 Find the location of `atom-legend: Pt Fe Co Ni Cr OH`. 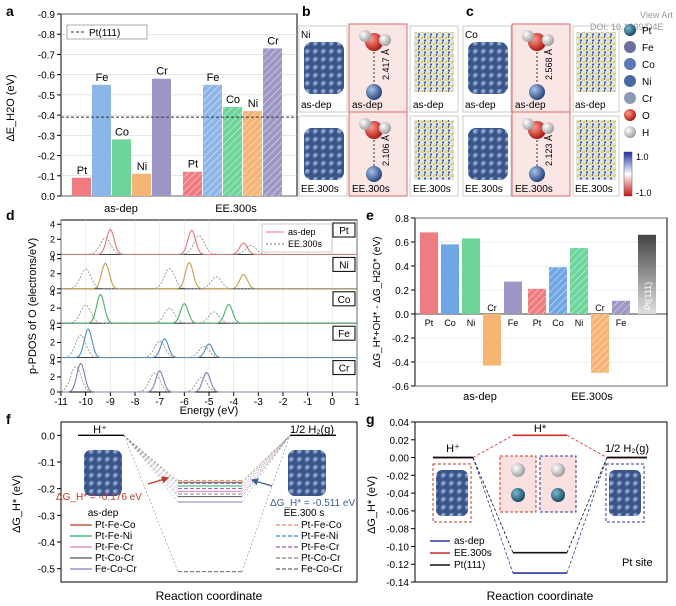

atom-legend: Pt Fe Co Ni Cr OH is located at coordinates (639, 81).